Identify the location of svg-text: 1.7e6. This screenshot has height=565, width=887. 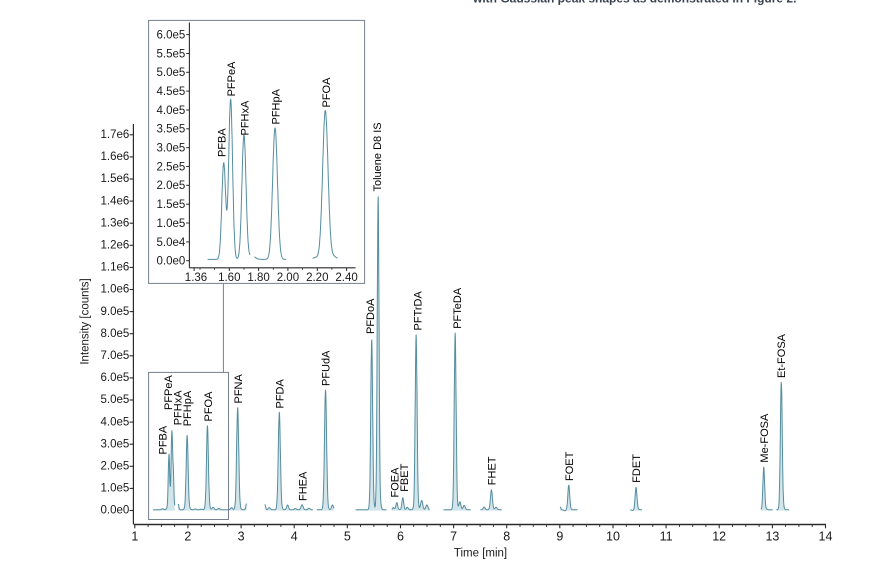
(115, 135).